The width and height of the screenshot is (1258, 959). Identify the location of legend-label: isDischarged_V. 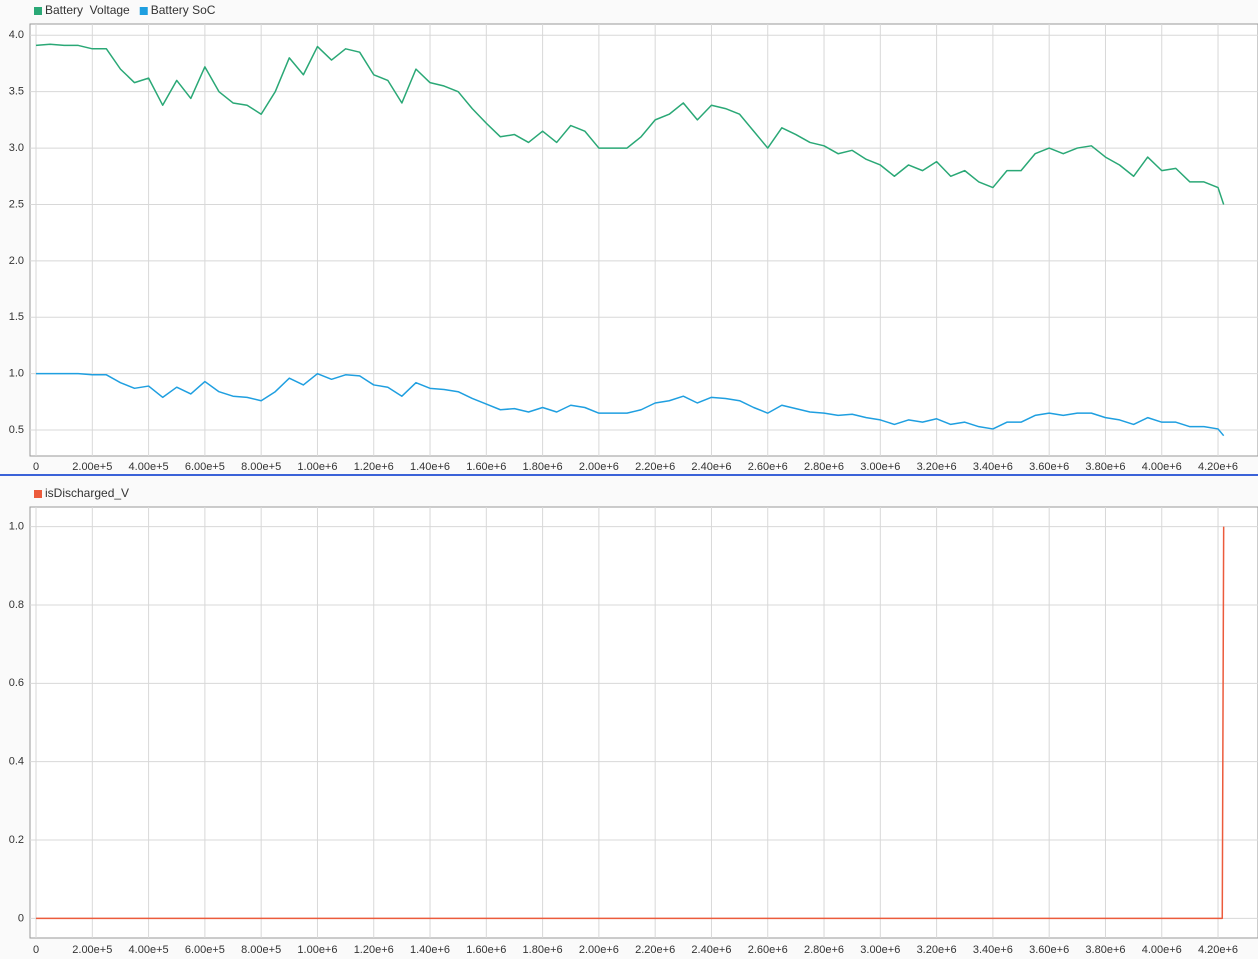
(87, 493).